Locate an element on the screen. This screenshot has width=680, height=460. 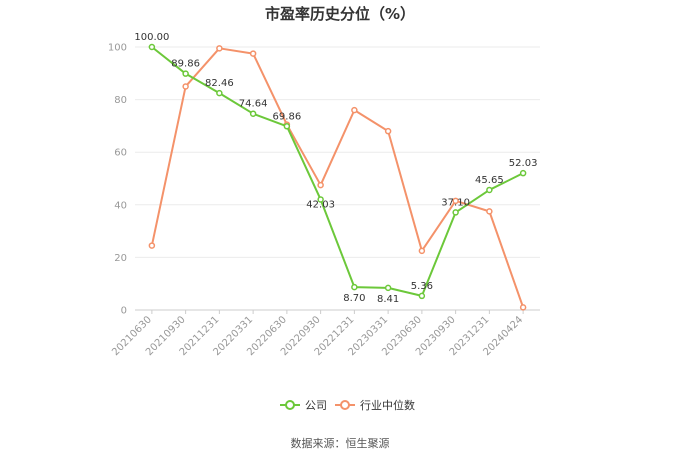
legend-item-industry-median: 行业中位数 is located at coordinates (375, 405).